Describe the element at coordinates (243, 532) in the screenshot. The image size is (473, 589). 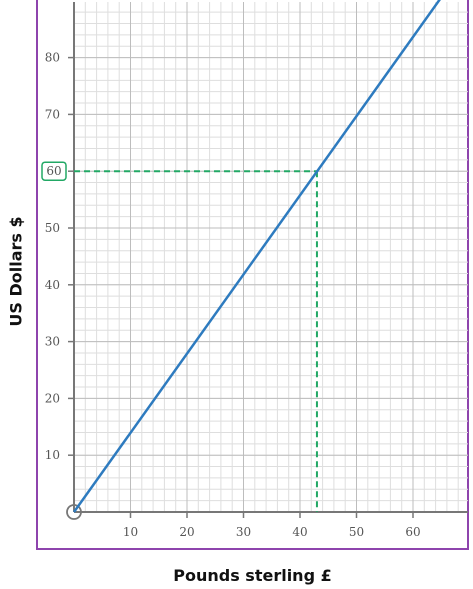
I see `x-tick-label: 30` at that location.